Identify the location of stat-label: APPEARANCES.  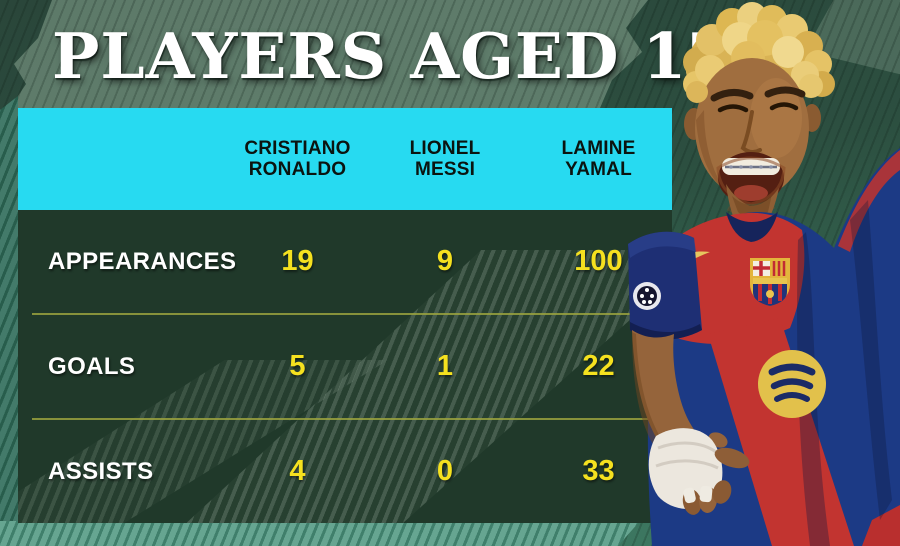
(142, 261).